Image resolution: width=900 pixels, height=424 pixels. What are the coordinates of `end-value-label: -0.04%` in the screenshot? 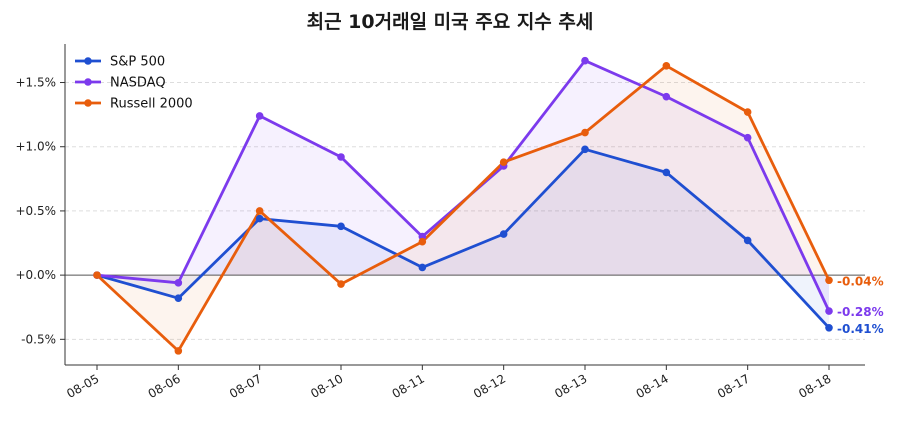 It's located at (860, 281).